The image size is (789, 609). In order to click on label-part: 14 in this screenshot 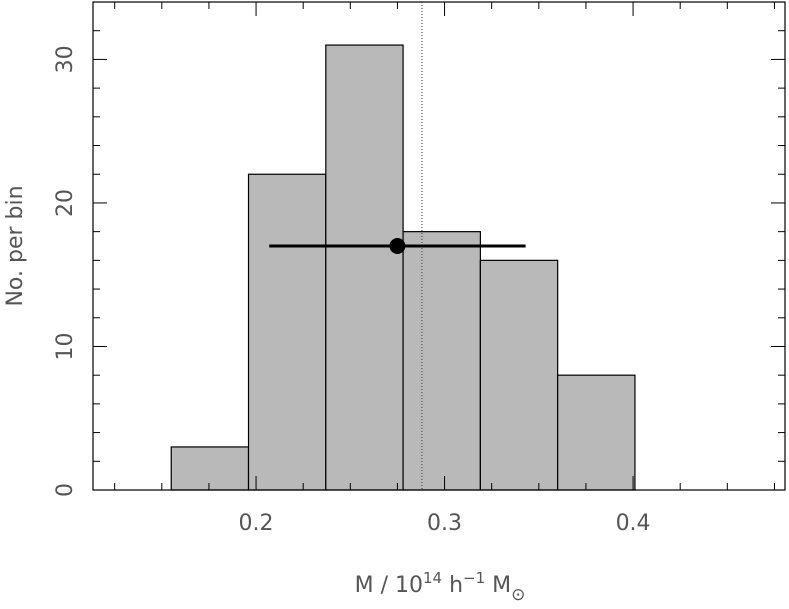, I will do `click(432, 578)`.